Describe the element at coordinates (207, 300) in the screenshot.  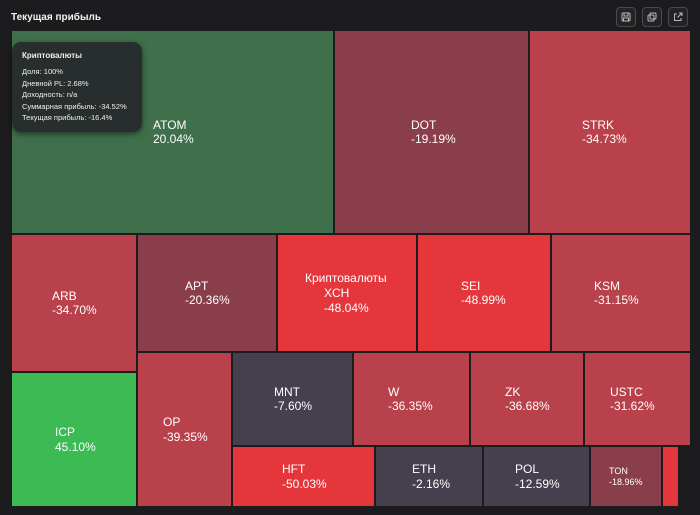
I see `tile-value: -20.36%` at that location.